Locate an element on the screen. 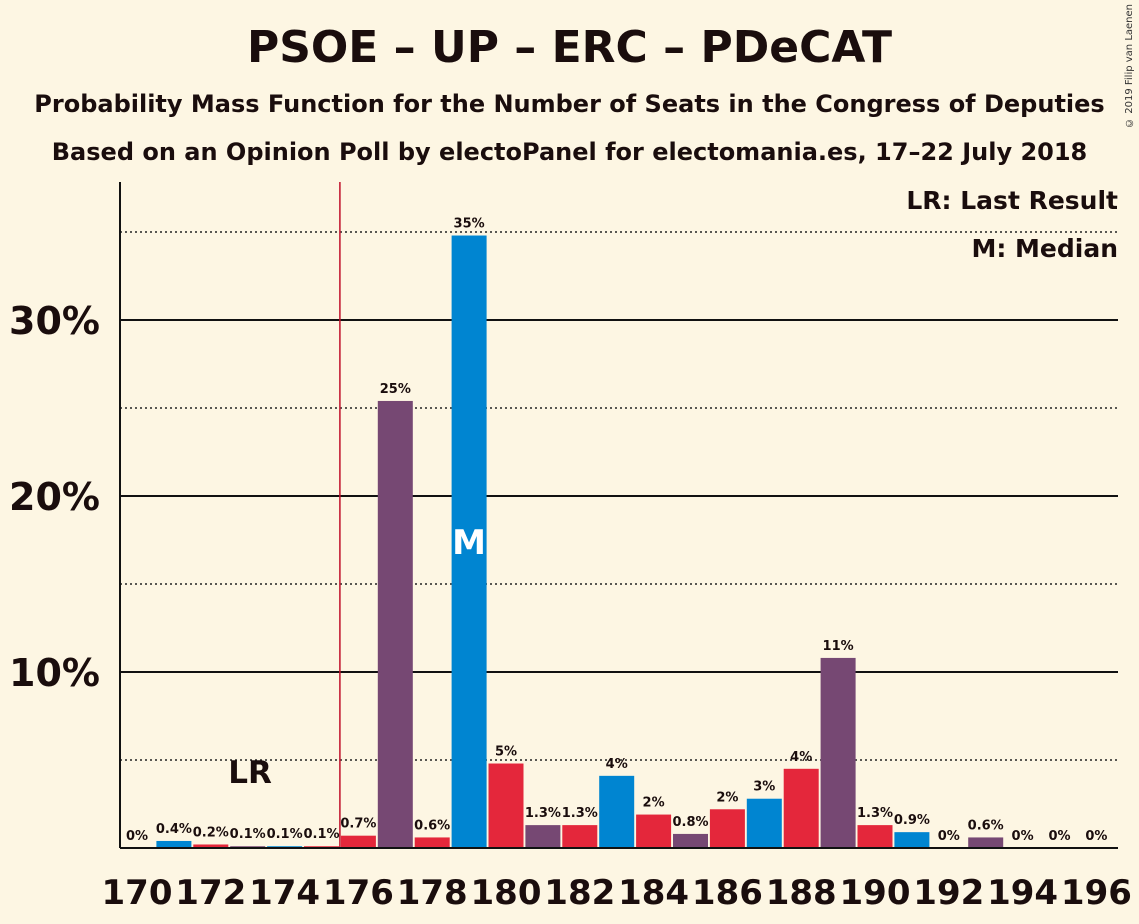  legend-median: M: Median is located at coordinates (1044, 248).